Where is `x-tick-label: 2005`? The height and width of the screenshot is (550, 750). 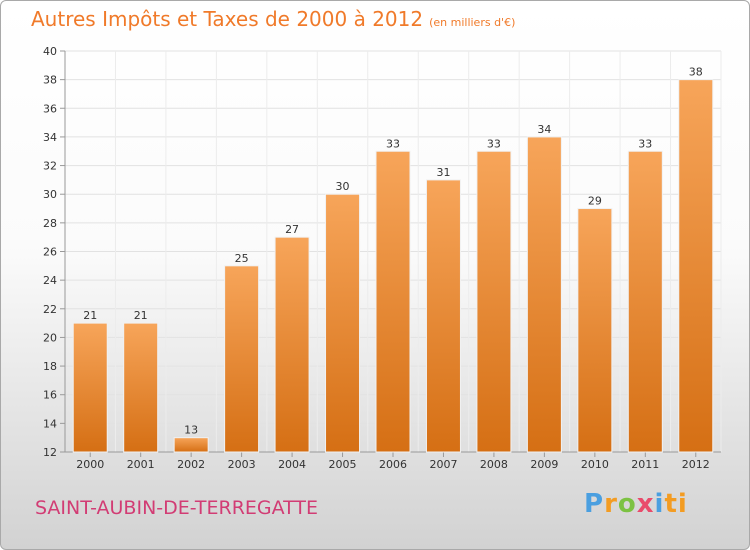
x-tick-label: 2005 is located at coordinates (343, 464).